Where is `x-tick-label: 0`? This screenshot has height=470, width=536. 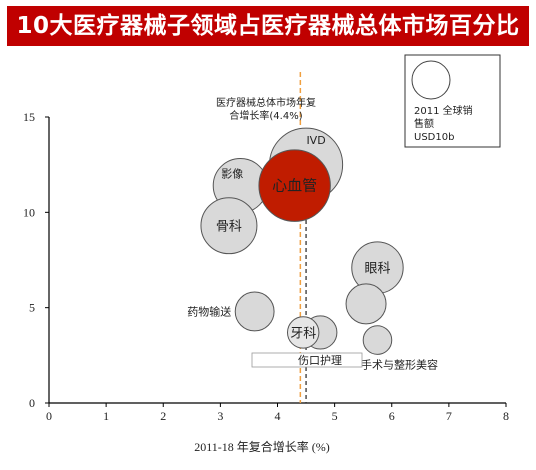
x-tick-label: 0 is located at coordinates (49, 416).